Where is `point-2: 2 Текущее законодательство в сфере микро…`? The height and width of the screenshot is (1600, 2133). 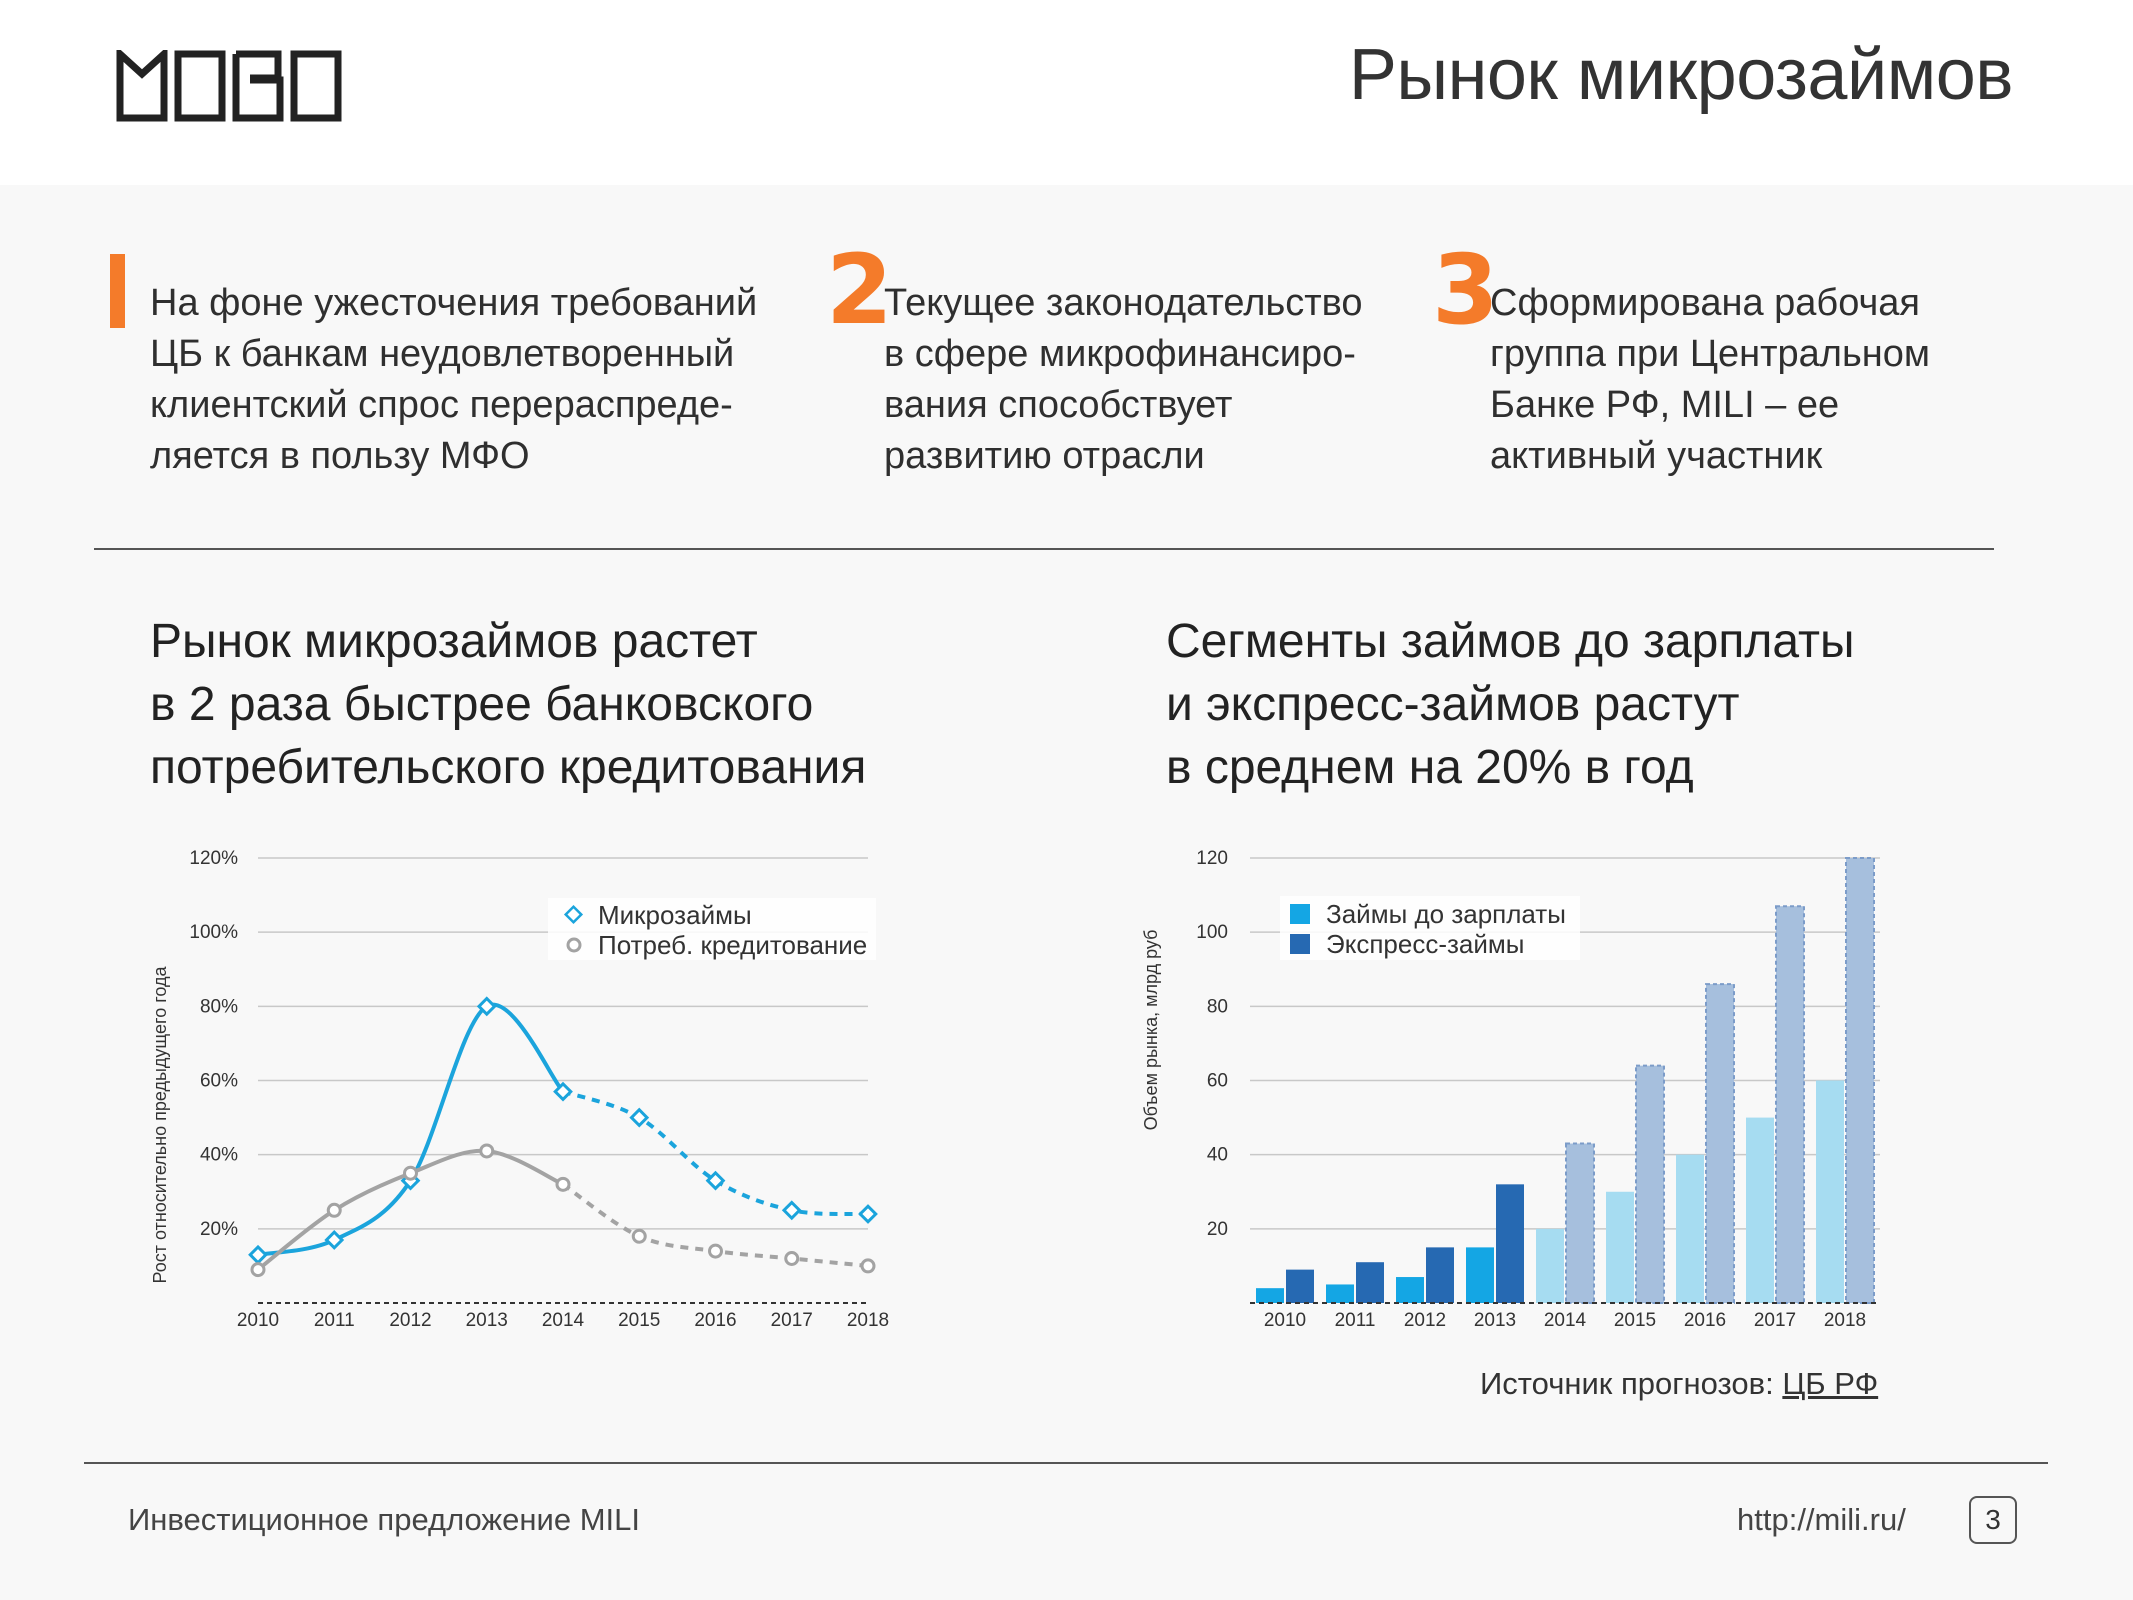 point-2: 2 Текущее законодательство в сфере микро… is located at coordinates (1106, 365).